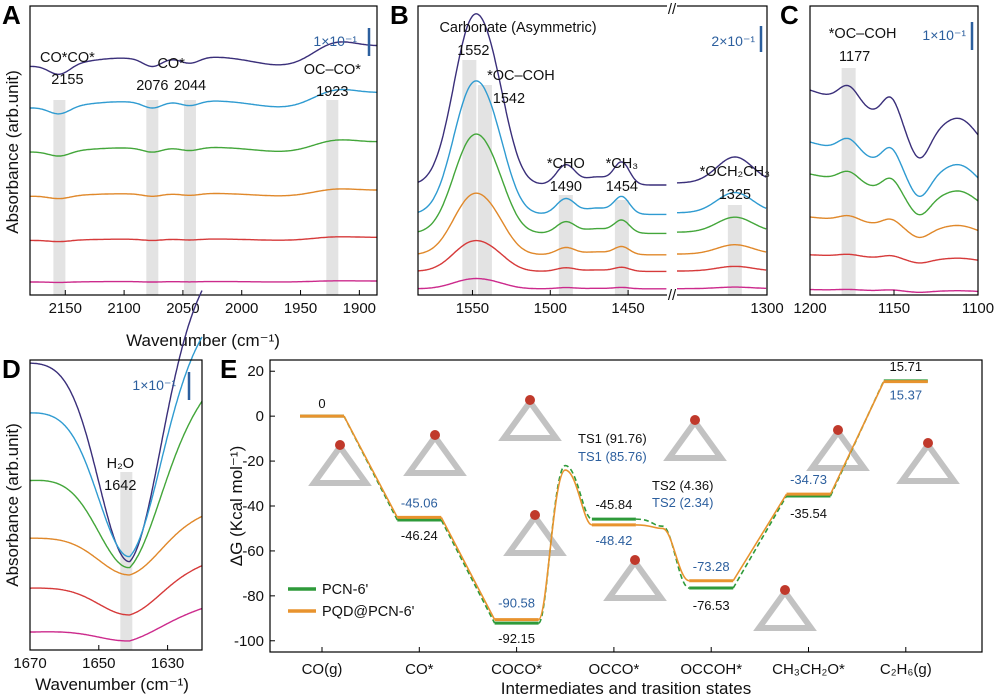 The height and width of the screenshot is (700, 1000). I want to click on panel-a-xtick-label: 2050, so click(182, 308).